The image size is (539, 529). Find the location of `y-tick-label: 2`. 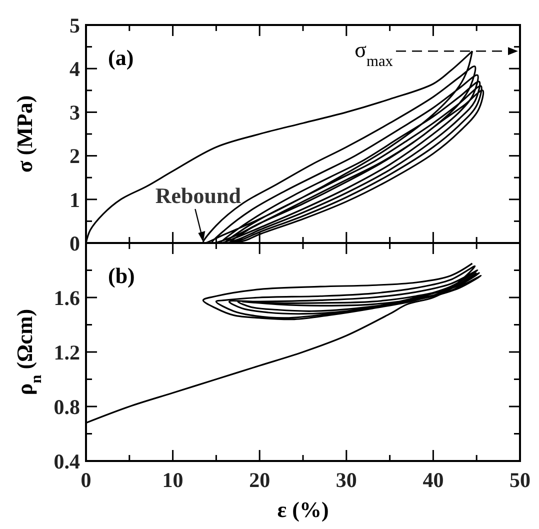

y-tick-label: 2 is located at coordinates (75, 156).